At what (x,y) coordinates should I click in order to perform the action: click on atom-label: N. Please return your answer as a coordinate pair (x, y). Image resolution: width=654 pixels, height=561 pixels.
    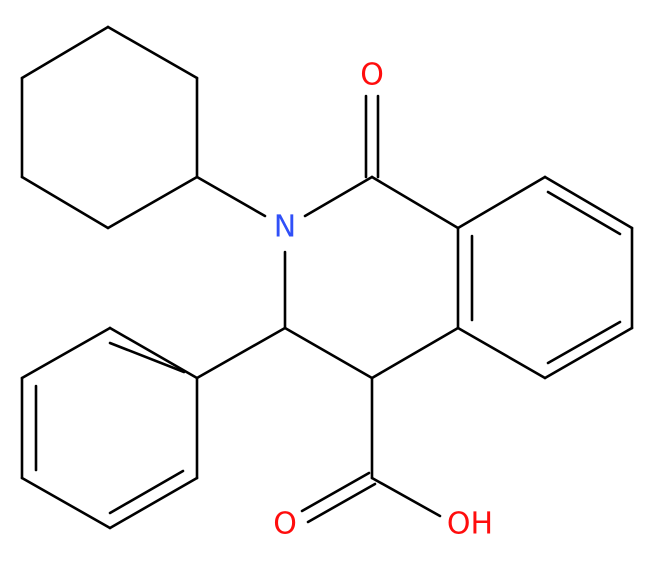
    Looking at the image, I should click on (285, 227).